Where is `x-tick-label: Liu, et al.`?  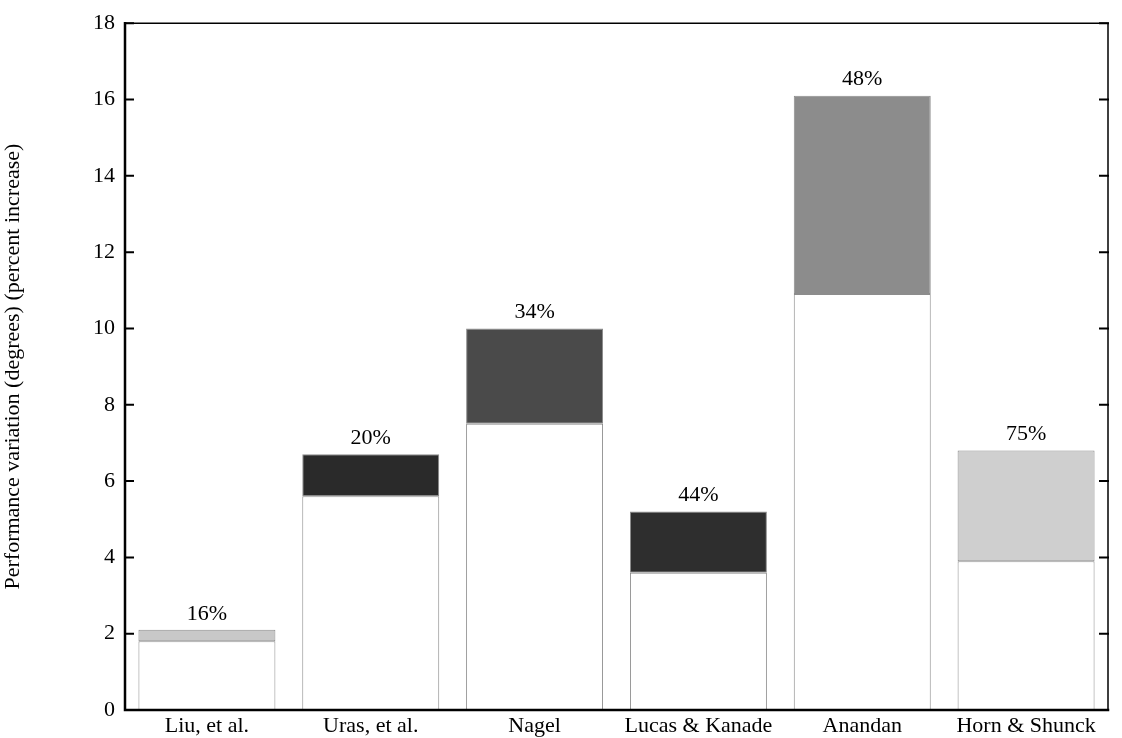
x-tick-label: Liu, et al. is located at coordinates (207, 724).